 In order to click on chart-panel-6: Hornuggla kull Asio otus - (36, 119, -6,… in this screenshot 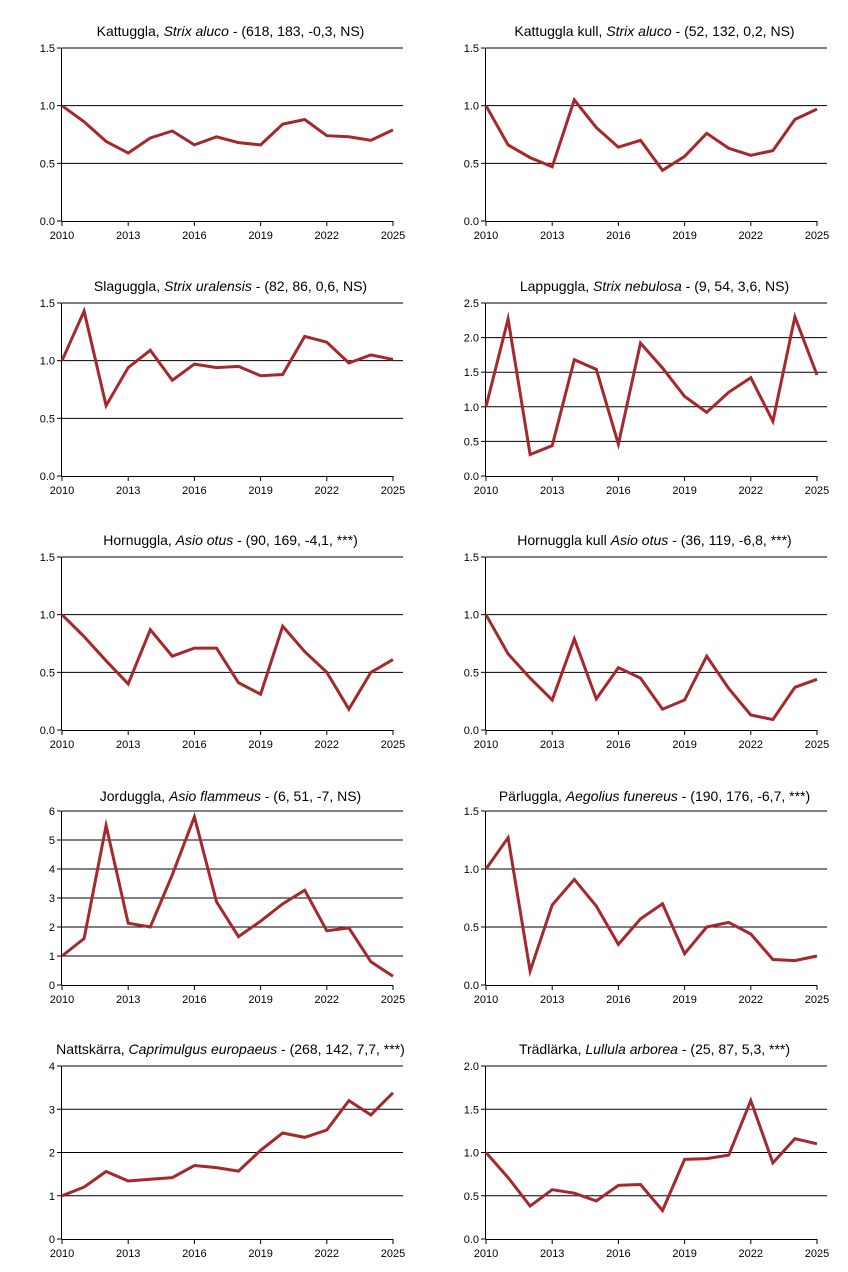, I will do `click(647, 641)`.